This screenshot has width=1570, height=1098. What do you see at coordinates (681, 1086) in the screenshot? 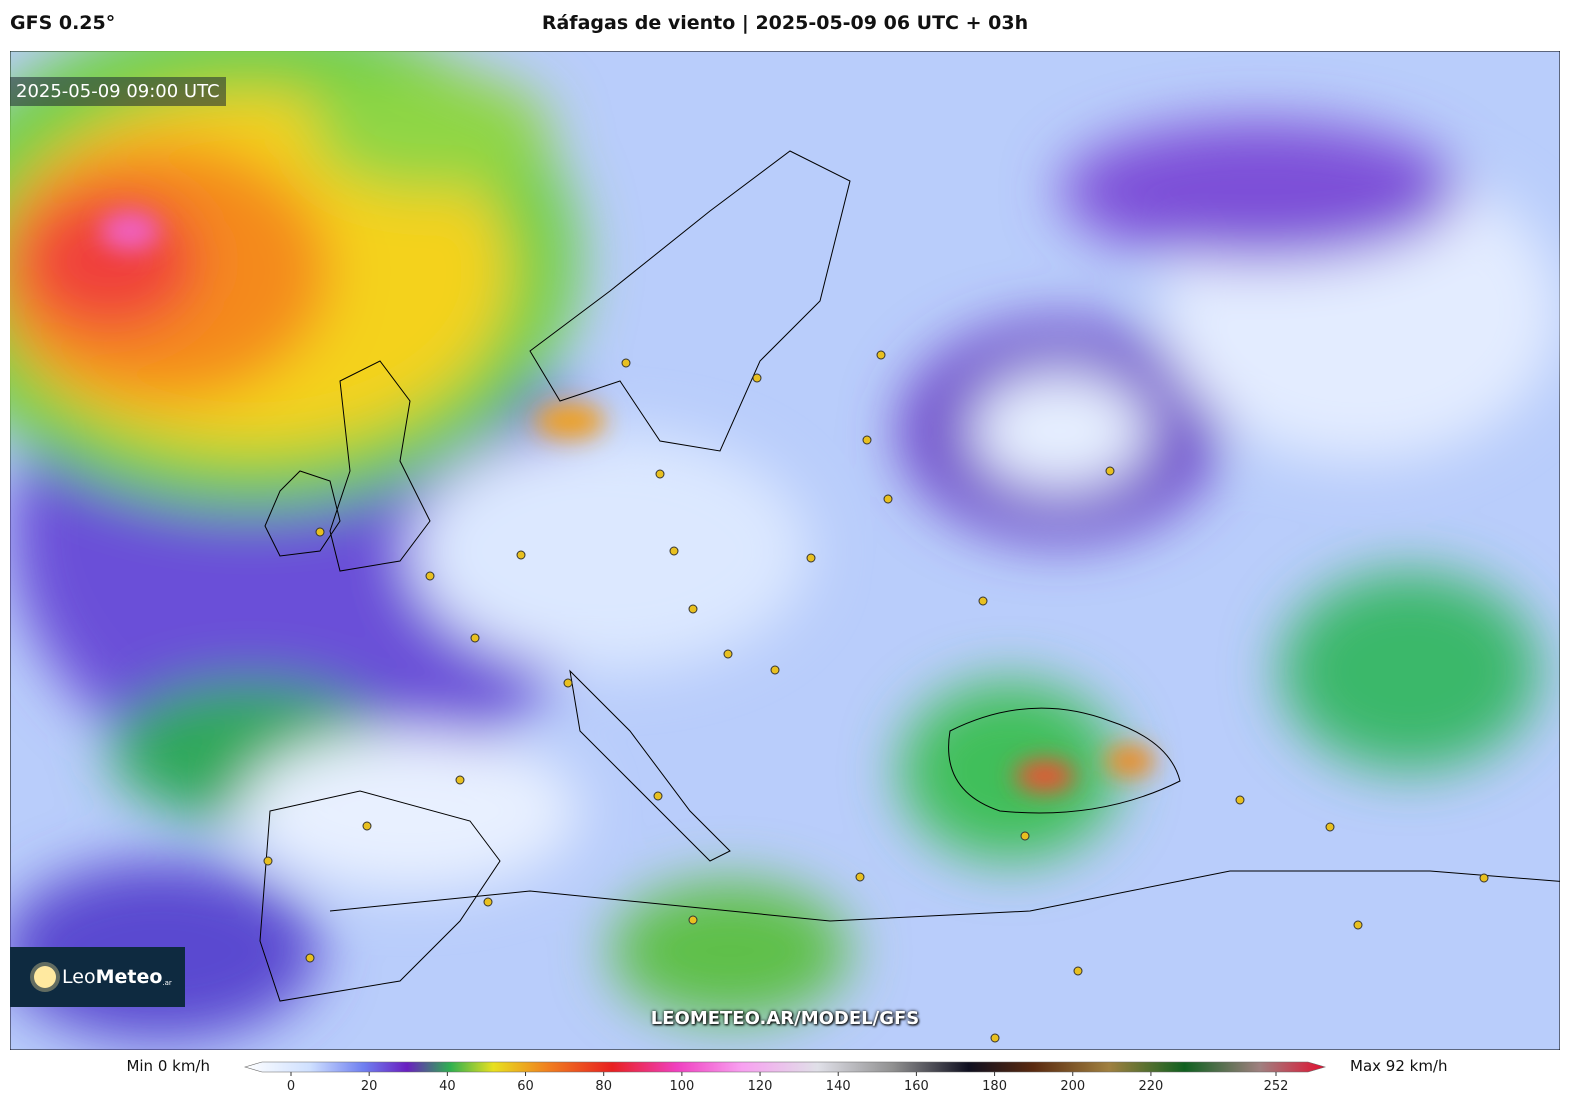
I see `colorbar-tick-label: 100` at bounding box center [681, 1086].